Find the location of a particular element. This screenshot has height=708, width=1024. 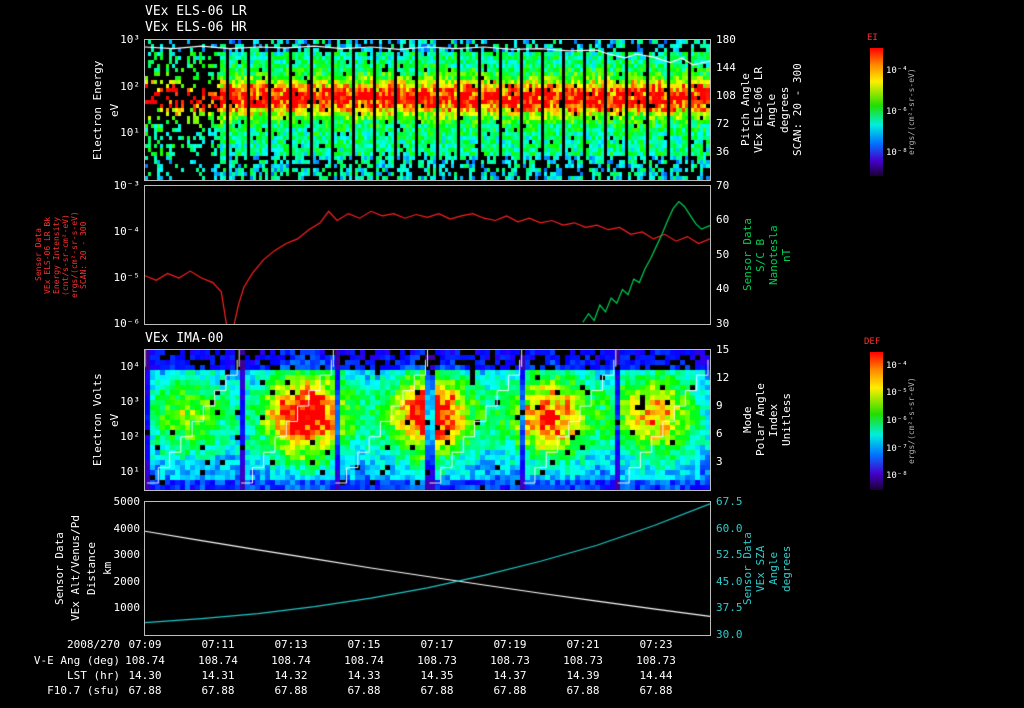

cb1-tick: 10⁻⁴ is located at coordinates (897, 71).